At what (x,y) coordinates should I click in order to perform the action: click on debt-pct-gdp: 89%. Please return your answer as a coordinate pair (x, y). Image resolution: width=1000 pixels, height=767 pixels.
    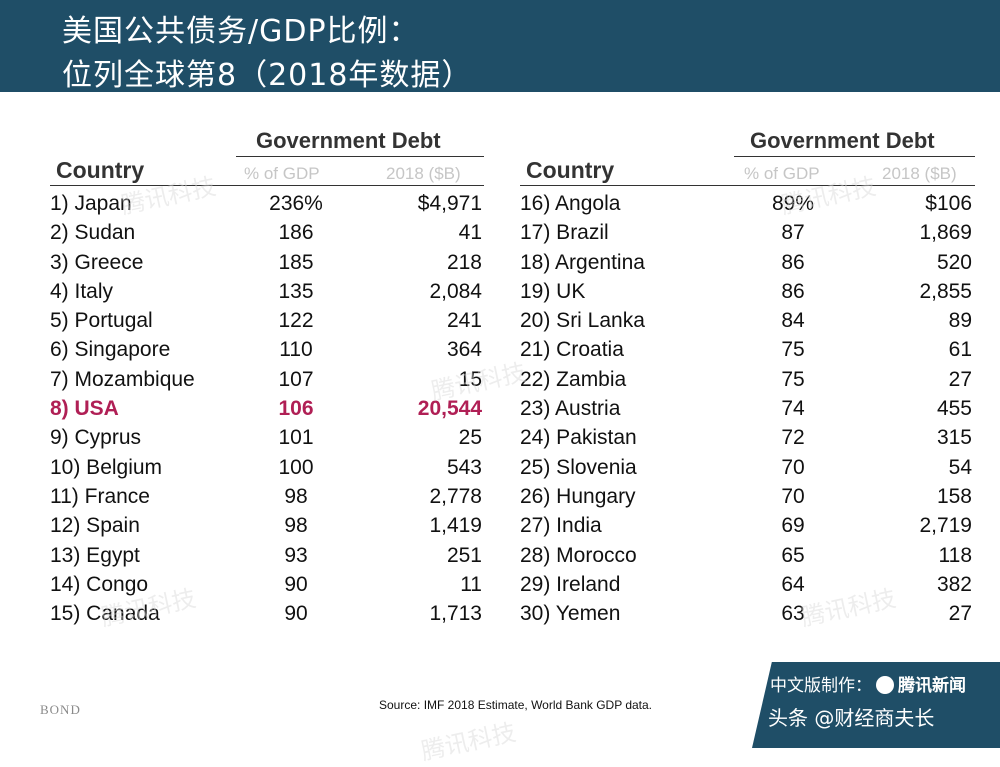
    Looking at the image, I should click on (793, 203).